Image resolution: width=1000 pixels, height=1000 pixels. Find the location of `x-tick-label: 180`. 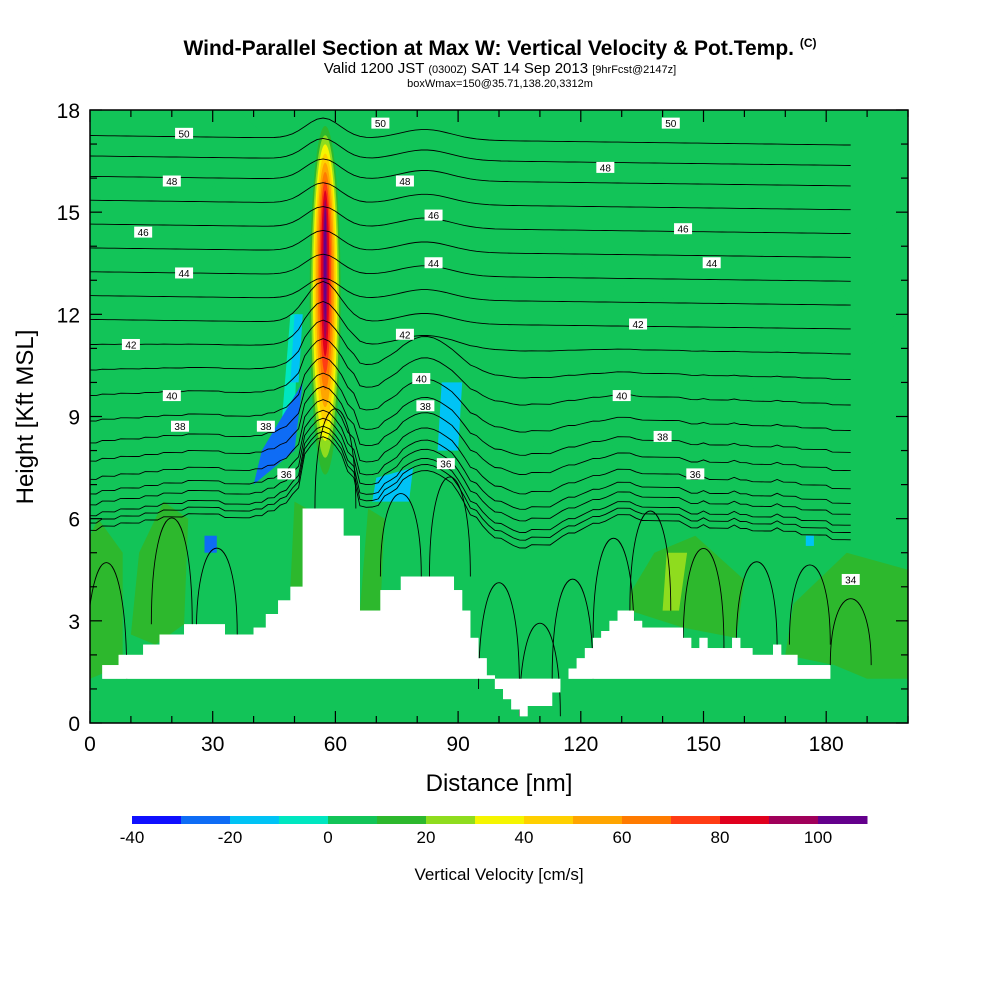

x-tick-label: 180 is located at coordinates (826, 744).